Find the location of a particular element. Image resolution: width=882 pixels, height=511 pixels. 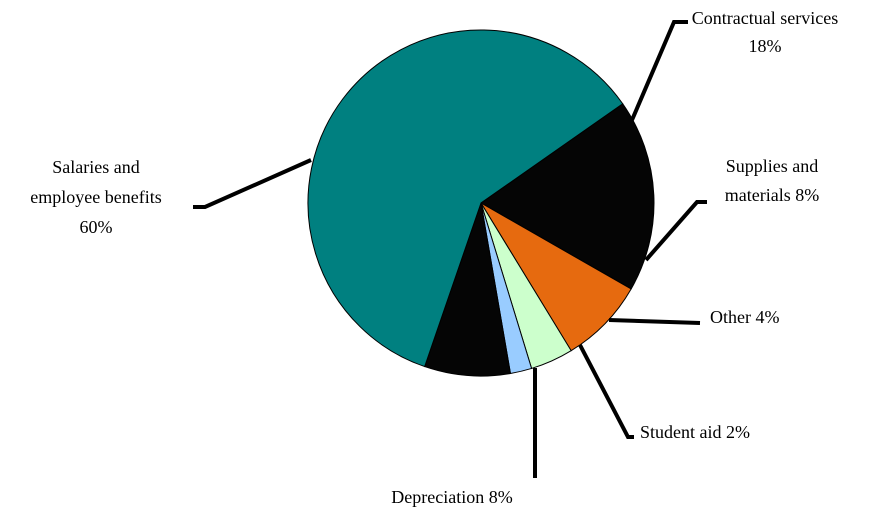

label-contractual-services-value: 18% is located at coordinates (765, 46).